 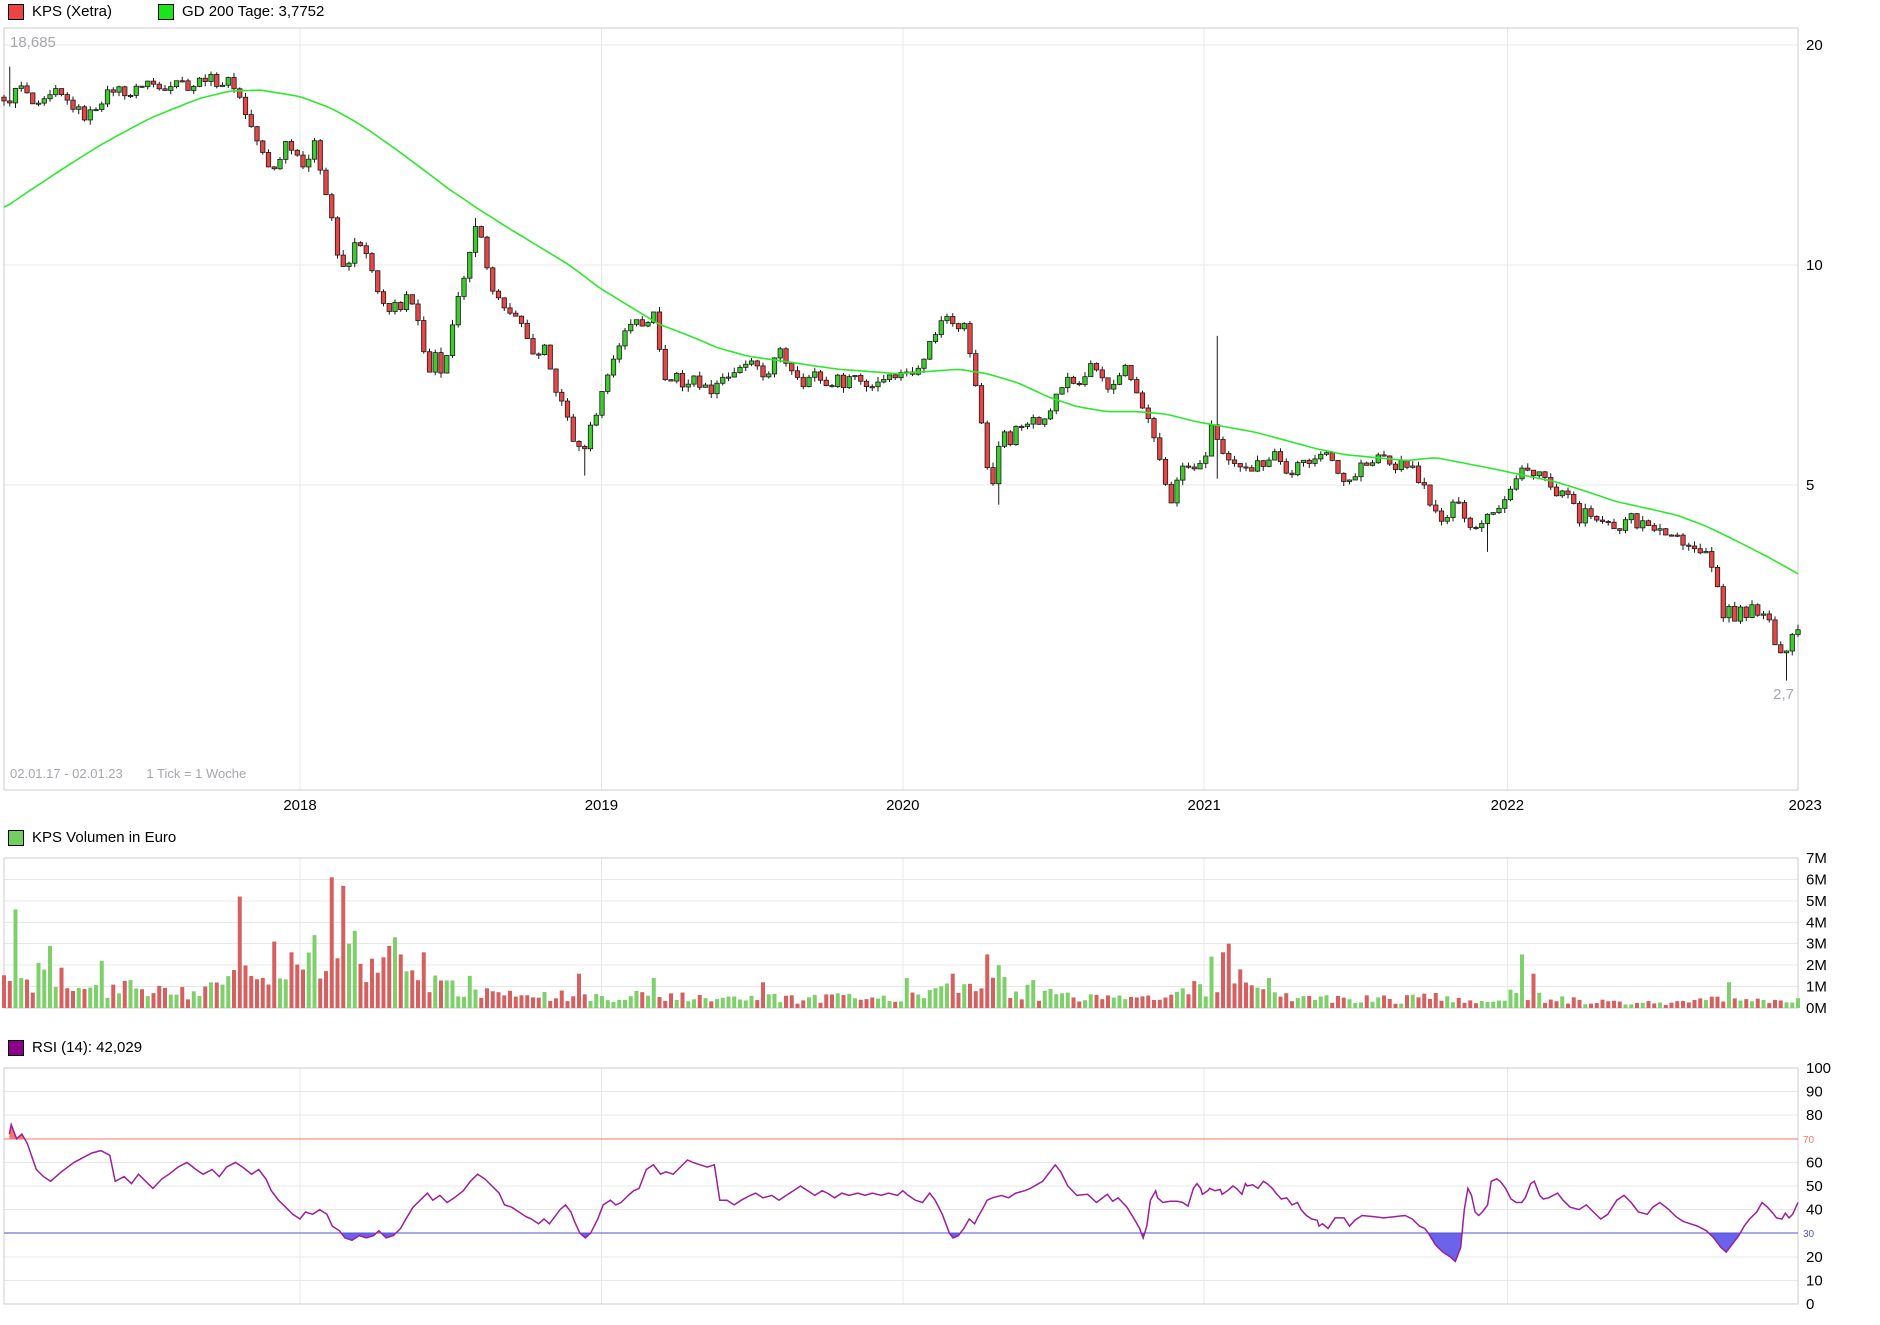 I want to click on svg-text: 6M, so click(x=1816, y=879).